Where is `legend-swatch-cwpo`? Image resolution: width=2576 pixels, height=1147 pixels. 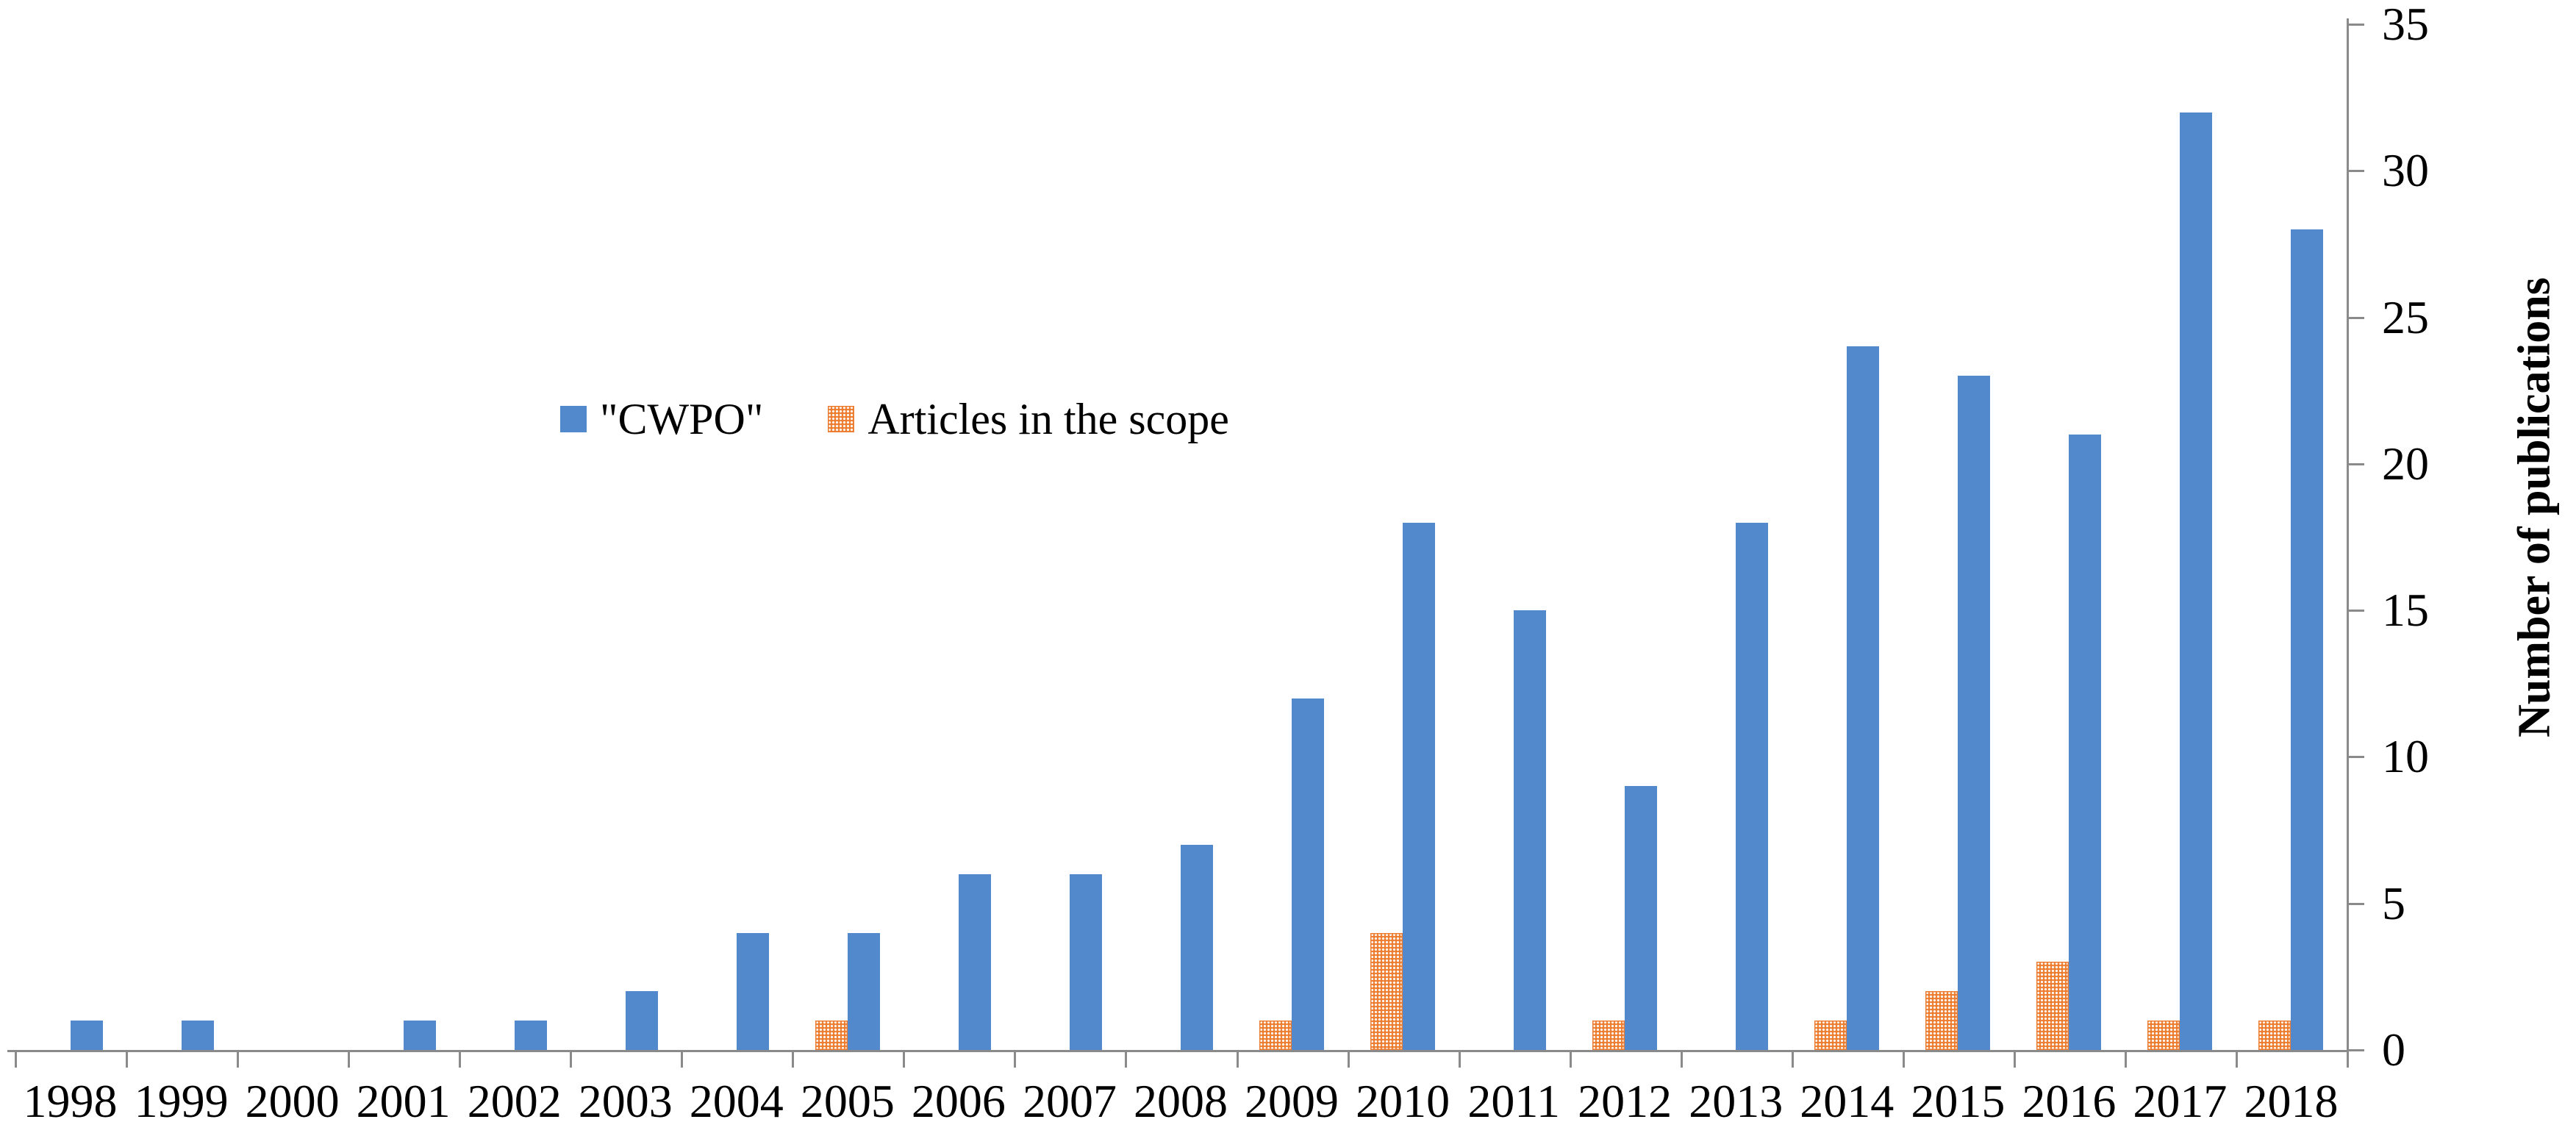
legend-swatch-cwpo is located at coordinates (573, 419).